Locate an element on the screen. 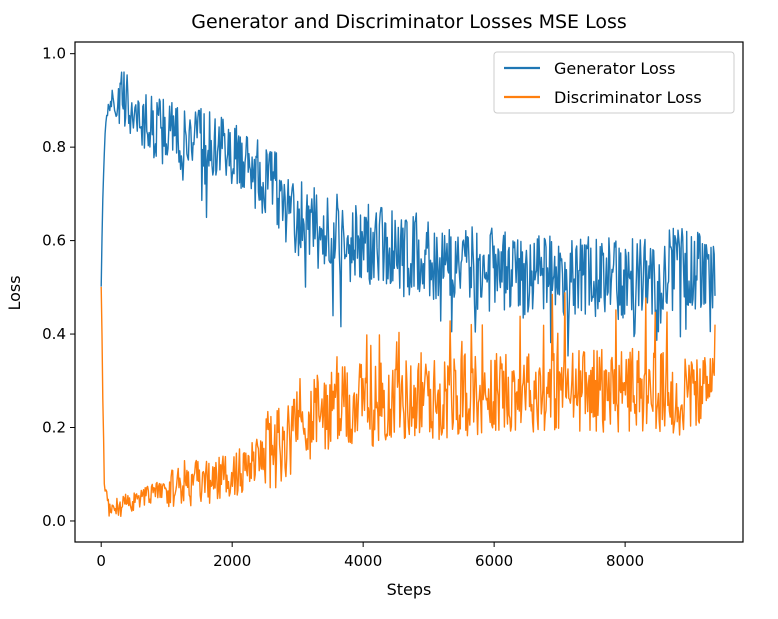 This screenshot has width=778, height=619. chart-legend: Generator Loss Discriminator Loss is located at coordinates (614, 82).